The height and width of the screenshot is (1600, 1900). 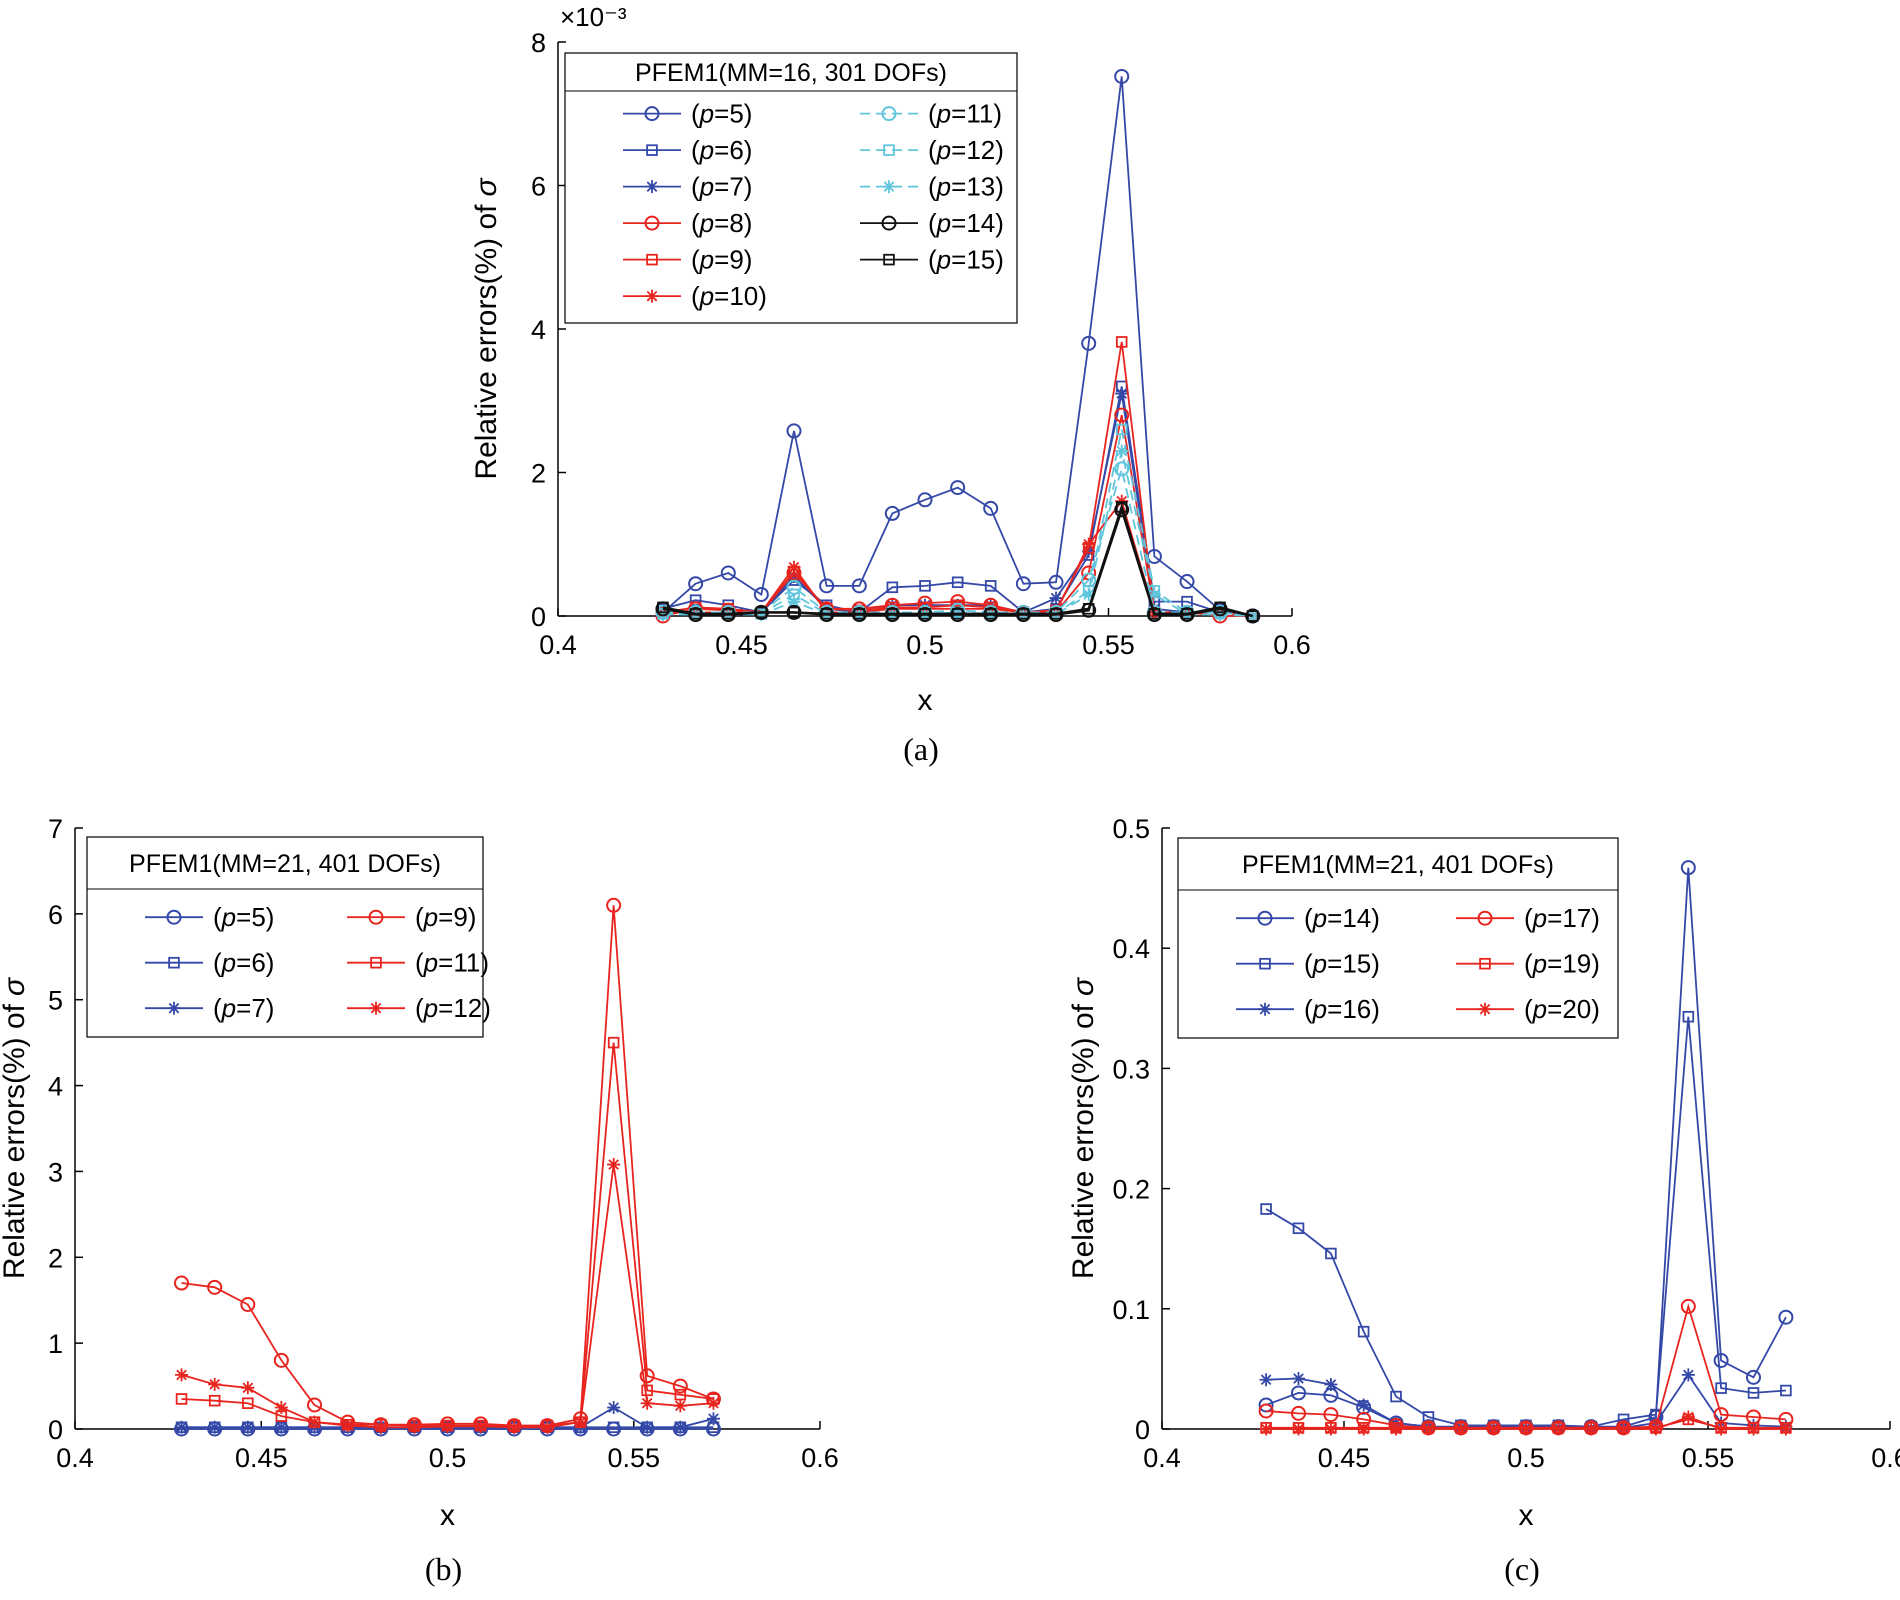 What do you see at coordinates (687, 114) in the screenshot?
I see `legend-item: (p=5)` at bounding box center [687, 114].